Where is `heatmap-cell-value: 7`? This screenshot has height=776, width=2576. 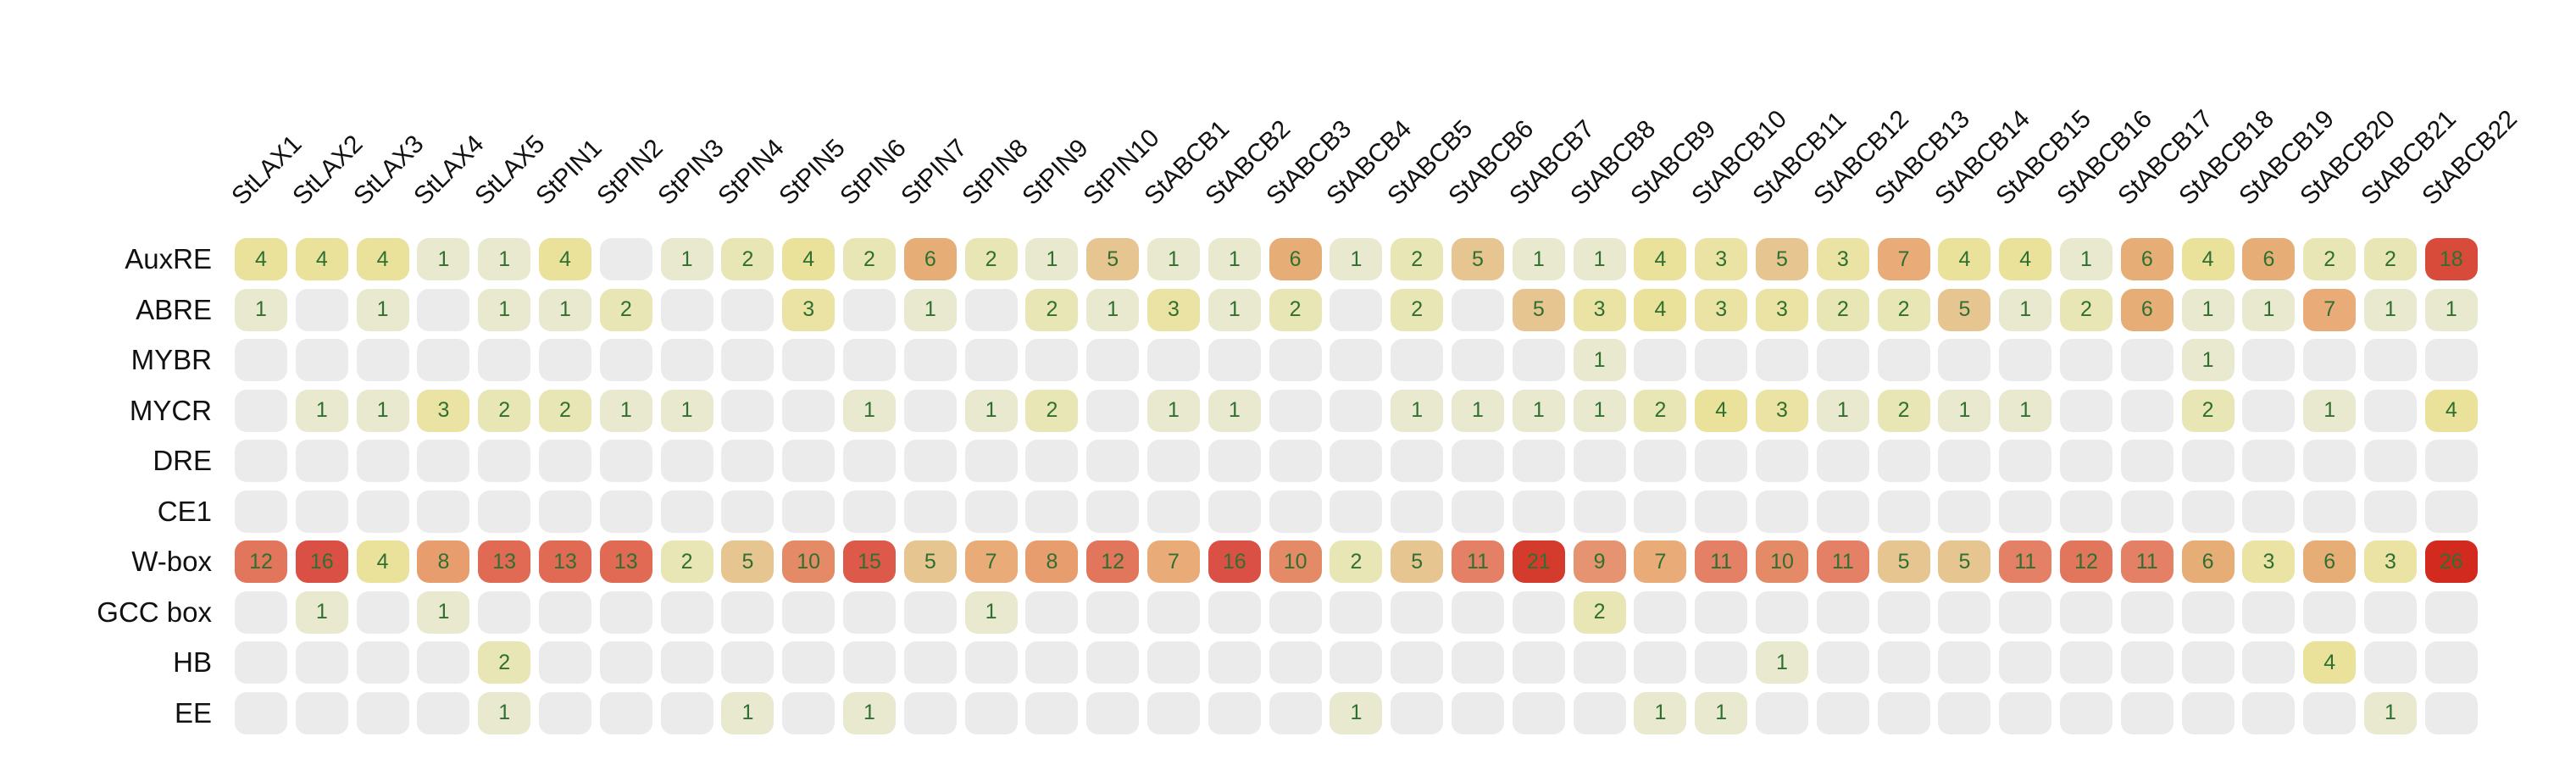 heatmap-cell-value: 7 is located at coordinates (1660, 561).